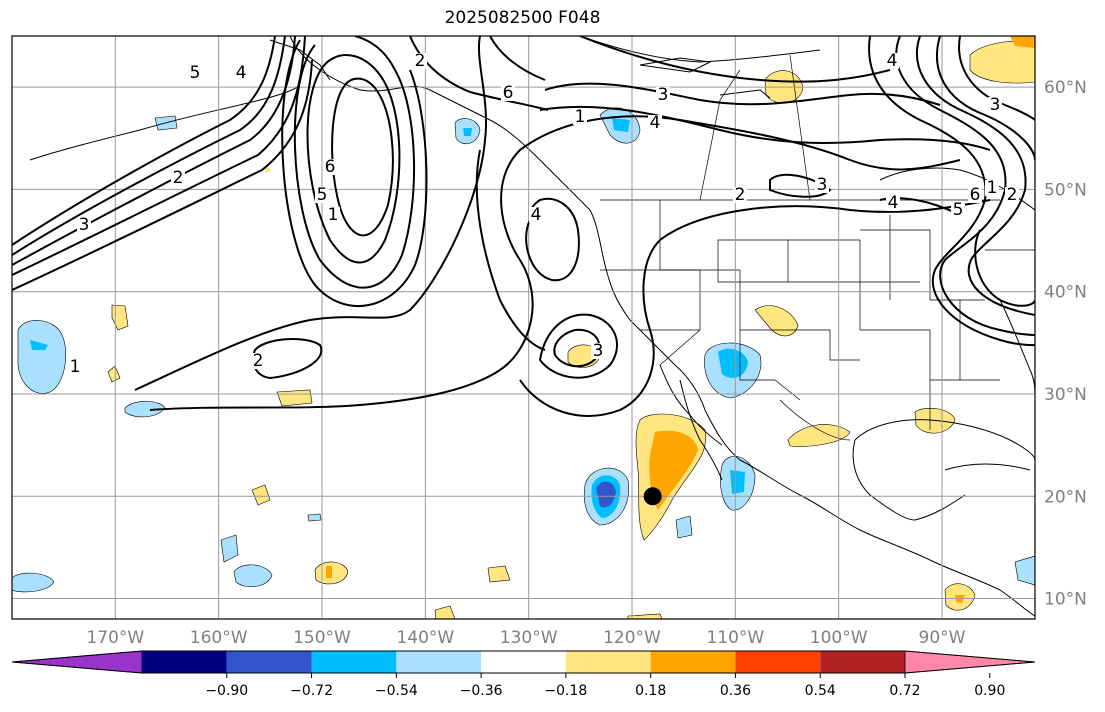 The image size is (1105, 712). I want to click on lon-tick-label: 170°W, so click(115, 638).